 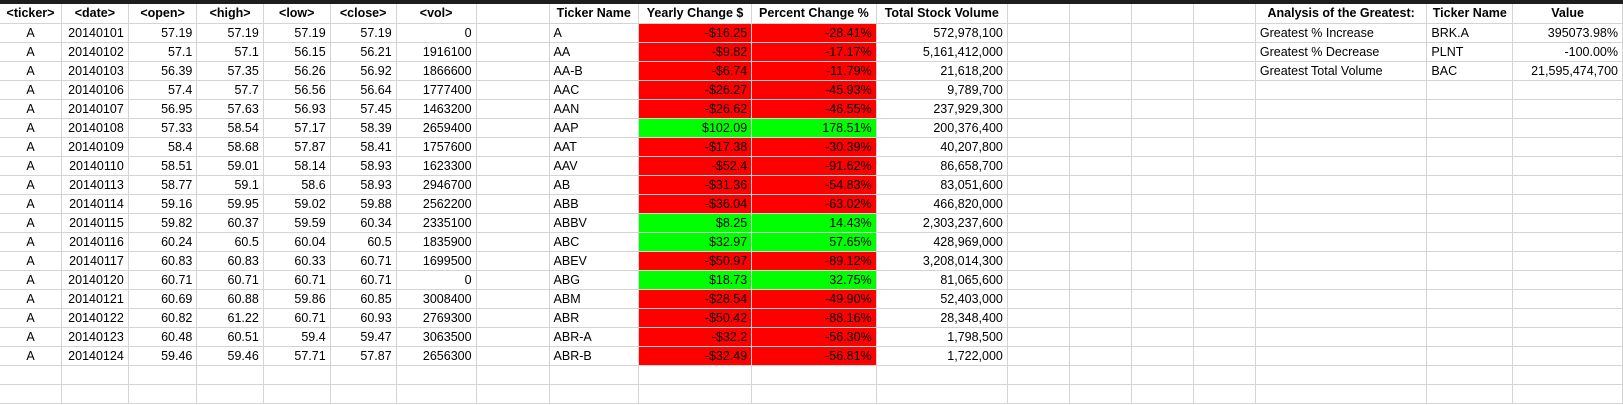 I want to click on summary-header-cell: Percent Change %, so click(x=814, y=14).